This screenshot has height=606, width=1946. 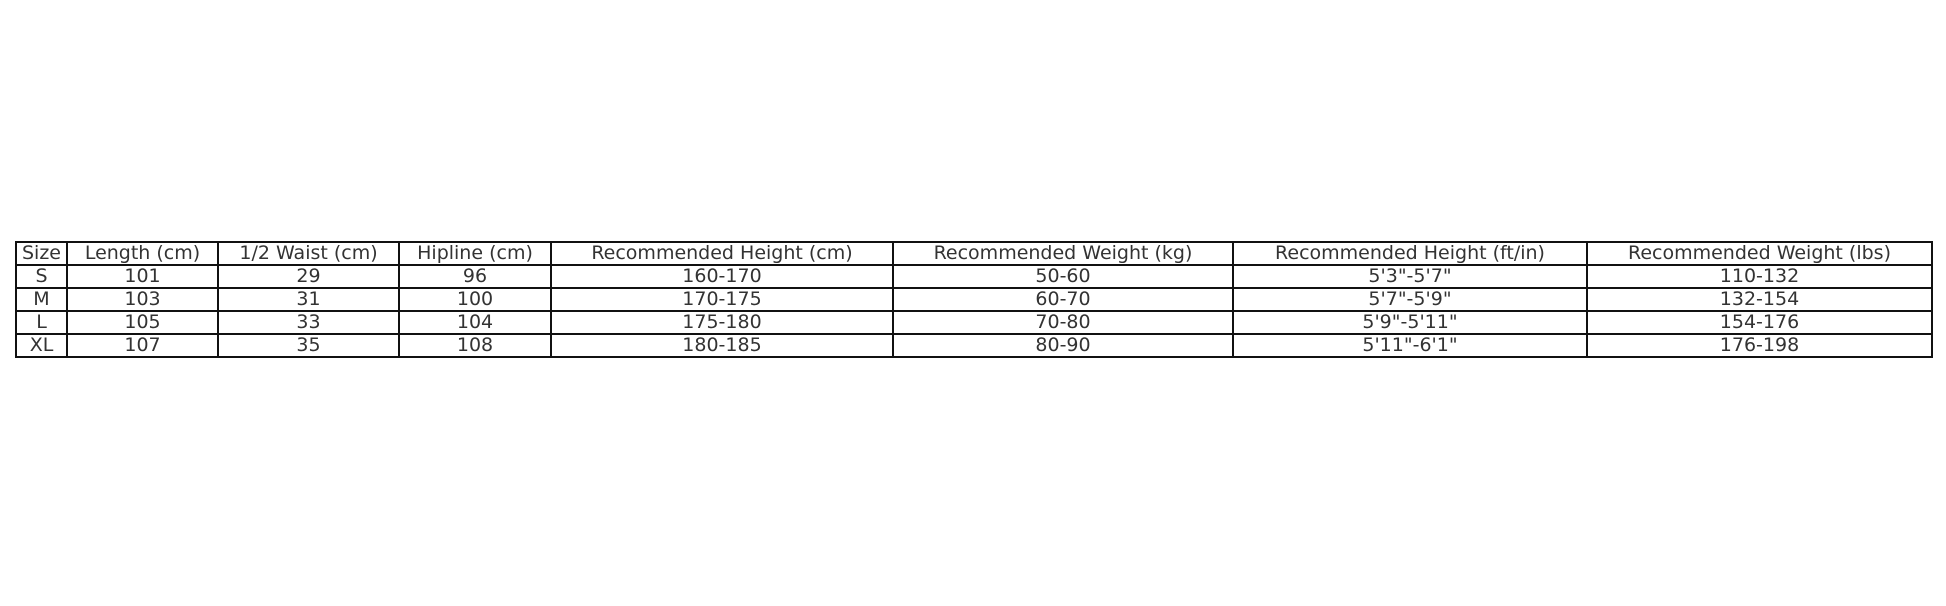 I want to click on table-cell: 80-90, so click(x=1063, y=345).